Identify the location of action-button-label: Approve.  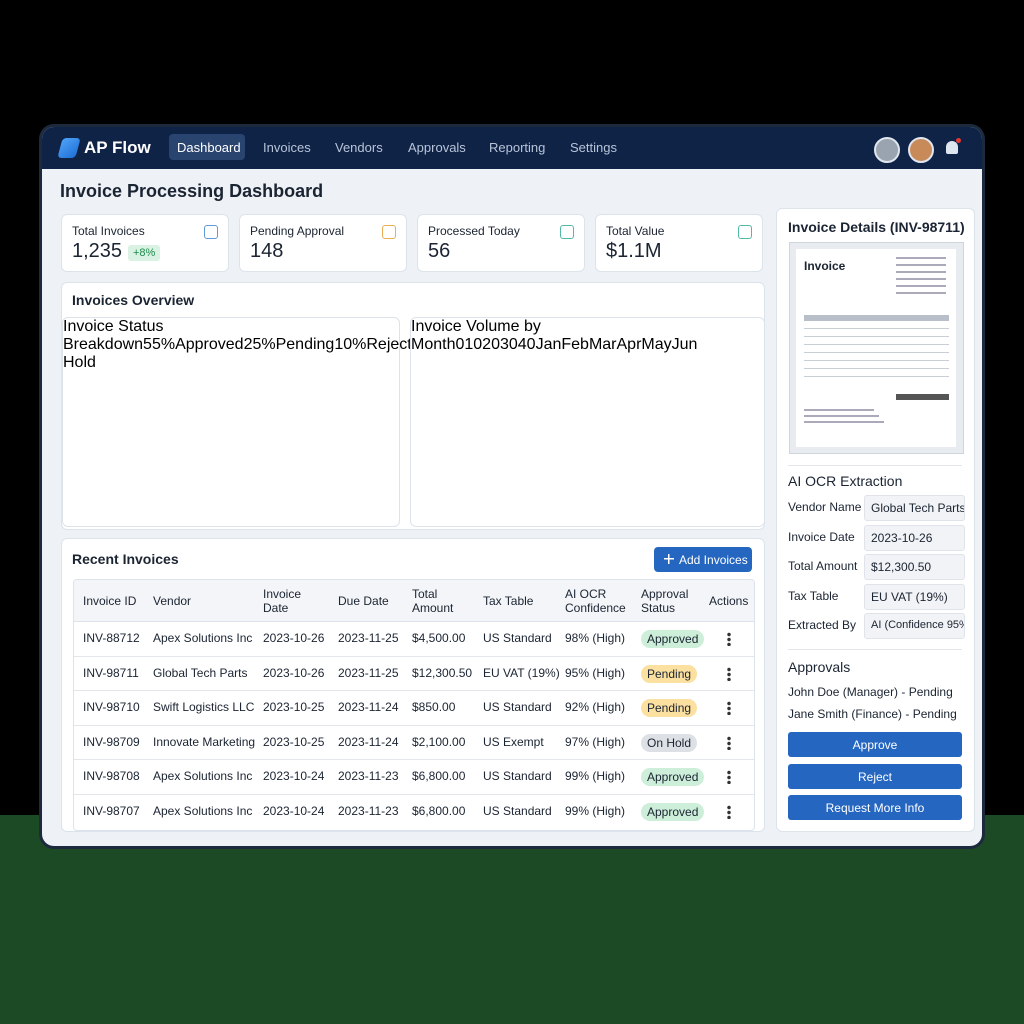
(875, 745).